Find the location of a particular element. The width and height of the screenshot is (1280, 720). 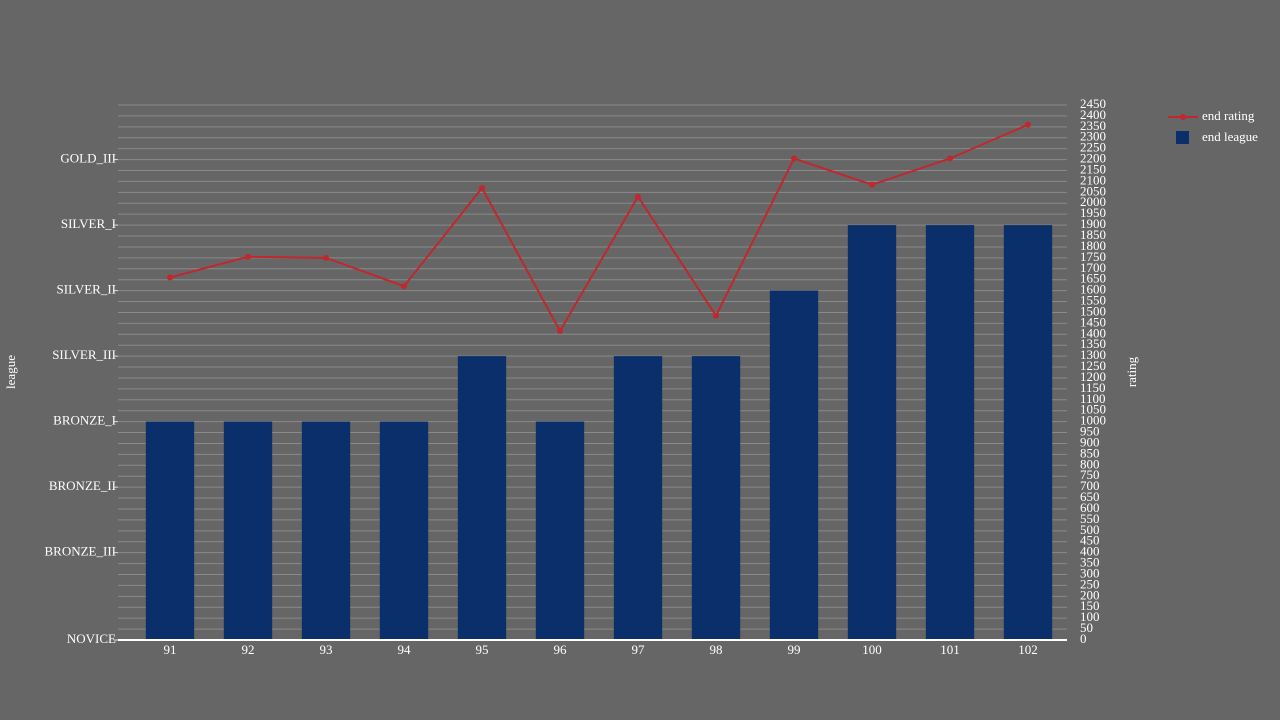

y-tick-label: SILVER_I is located at coordinates (88, 223).